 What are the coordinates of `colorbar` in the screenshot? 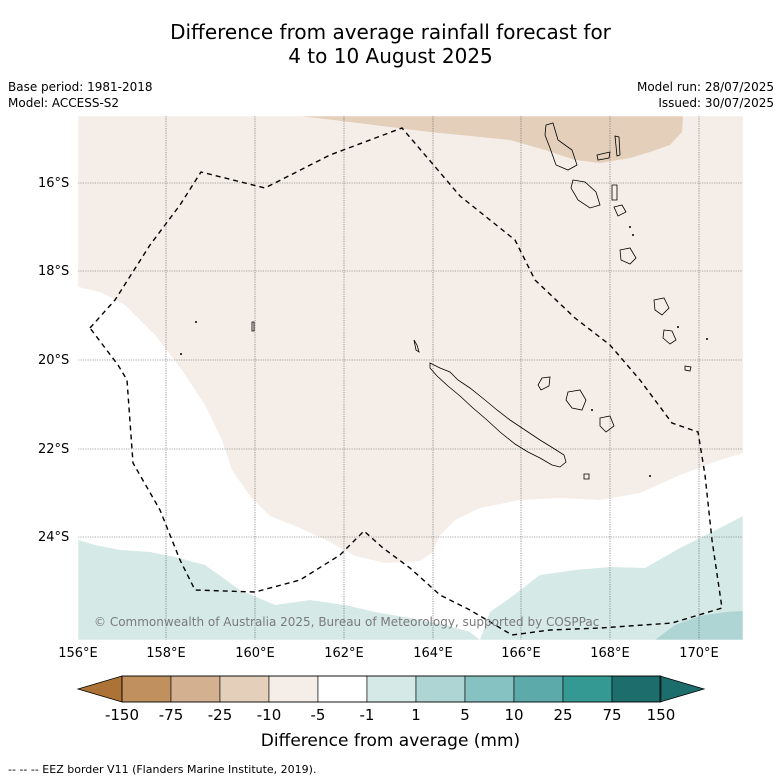 It's located at (391, 689).